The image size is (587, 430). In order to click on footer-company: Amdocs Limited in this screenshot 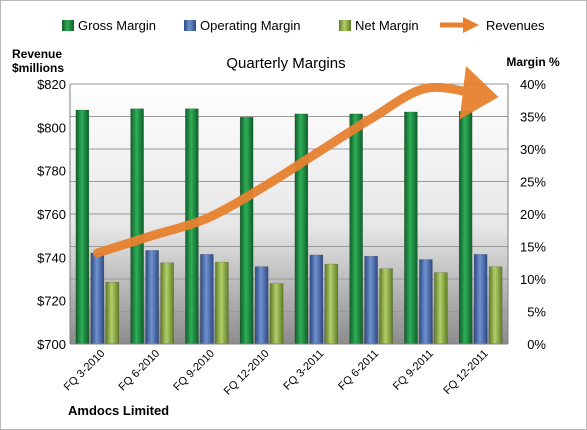, I will do `click(118, 410)`.